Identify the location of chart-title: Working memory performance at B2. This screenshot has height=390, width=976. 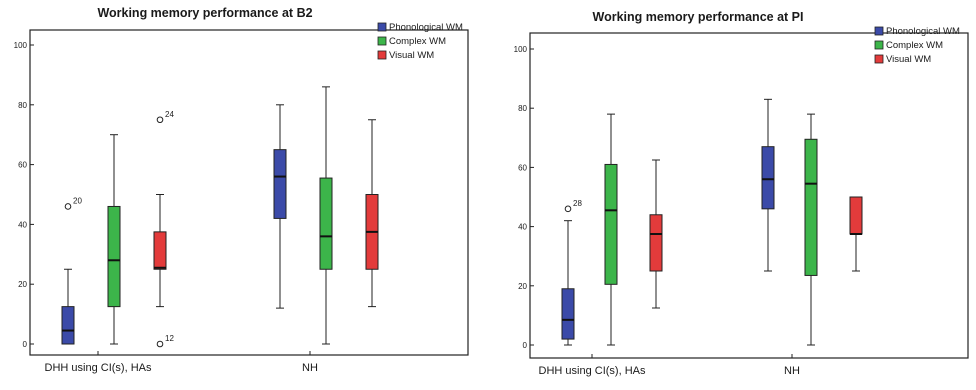
(204, 13).